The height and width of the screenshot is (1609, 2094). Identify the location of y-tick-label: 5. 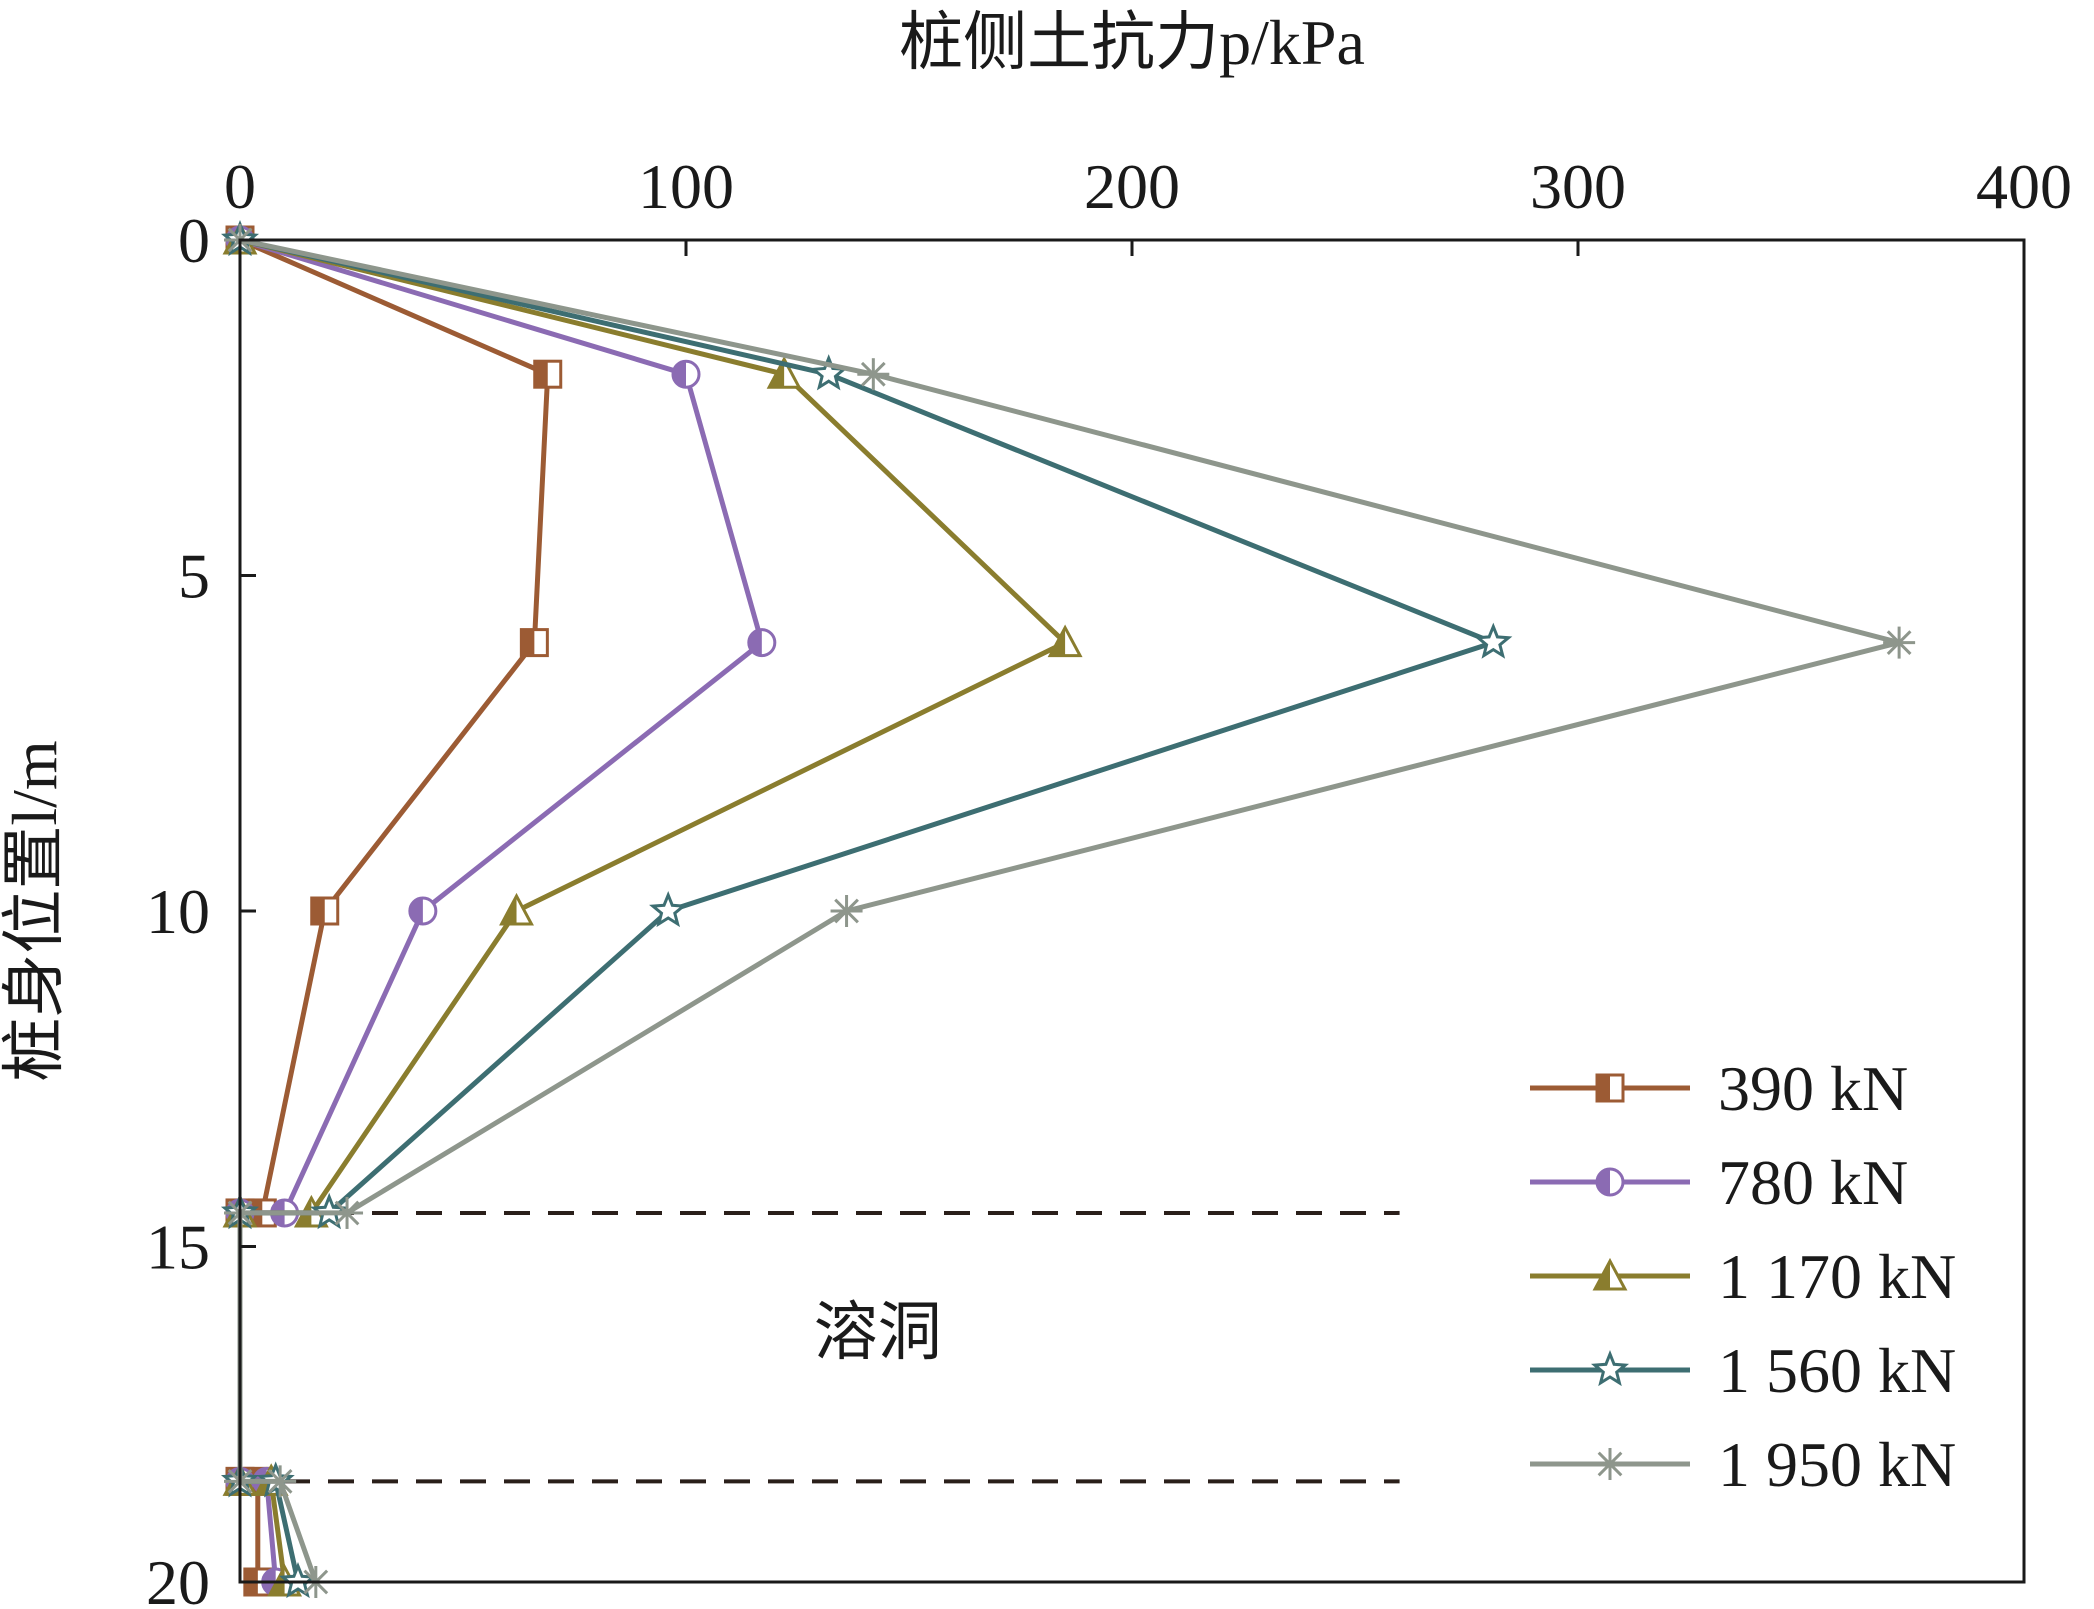
(194, 576).